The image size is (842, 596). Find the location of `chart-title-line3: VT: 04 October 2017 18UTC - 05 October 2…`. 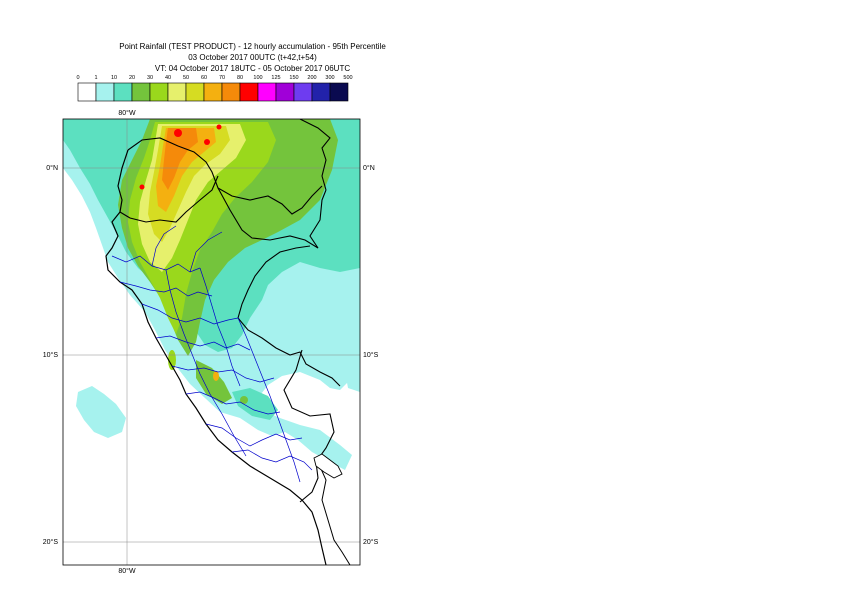

chart-title-line3: VT: 04 October 2017 18UTC - 05 October 2… is located at coordinates (252, 68).